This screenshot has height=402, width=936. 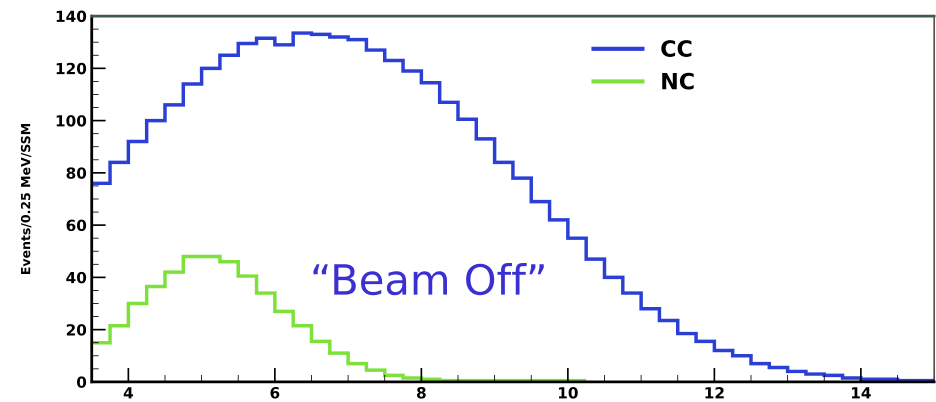 What do you see at coordinates (76, 173) in the screenshot?
I see `y-tick-label: 80` at bounding box center [76, 173].